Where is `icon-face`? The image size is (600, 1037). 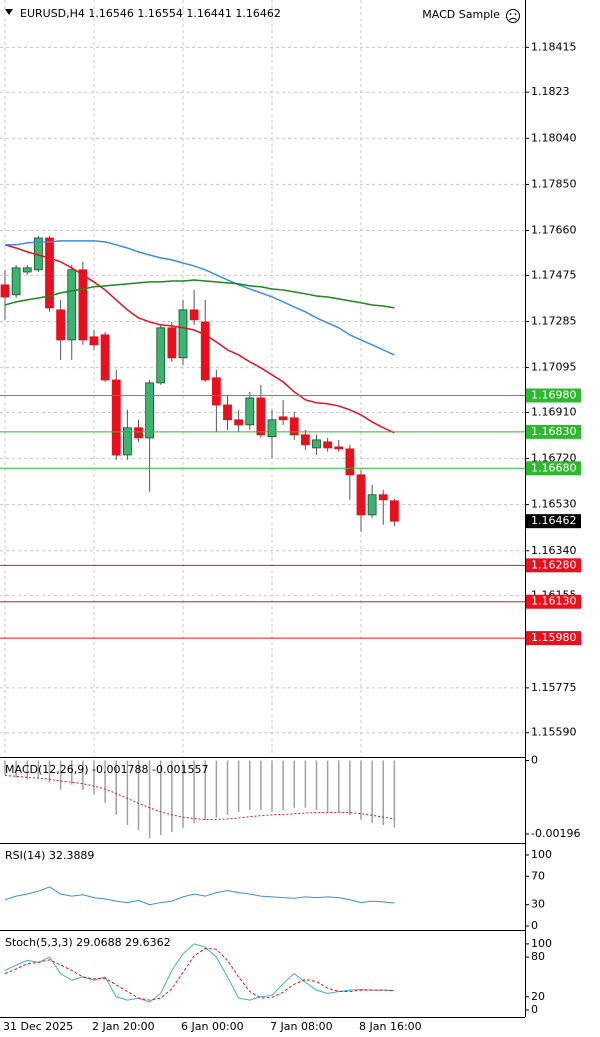 icon-face is located at coordinates (513, 16).